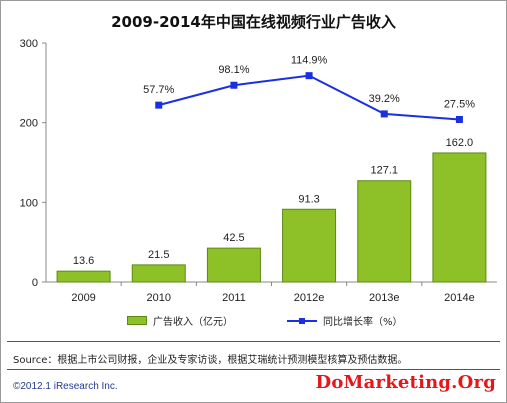 The image size is (507, 403). What do you see at coordinates (459, 104) in the screenshot?
I see `growth-rate-label: 27.5%` at bounding box center [459, 104].